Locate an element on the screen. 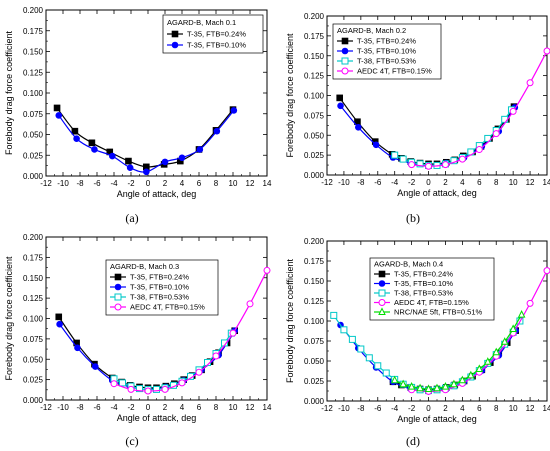 The width and height of the screenshot is (550, 451). y-tick-label: 0.100 is located at coordinates (33, 319).